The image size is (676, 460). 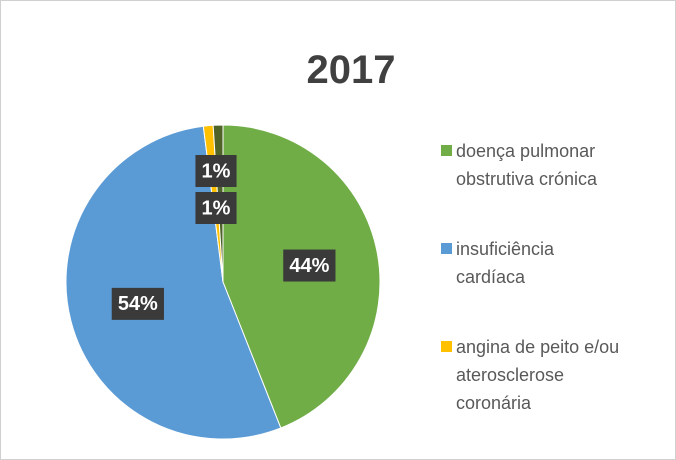 I want to click on legend-entry: insuficiência cardíaca, so click(x=534, y=263).